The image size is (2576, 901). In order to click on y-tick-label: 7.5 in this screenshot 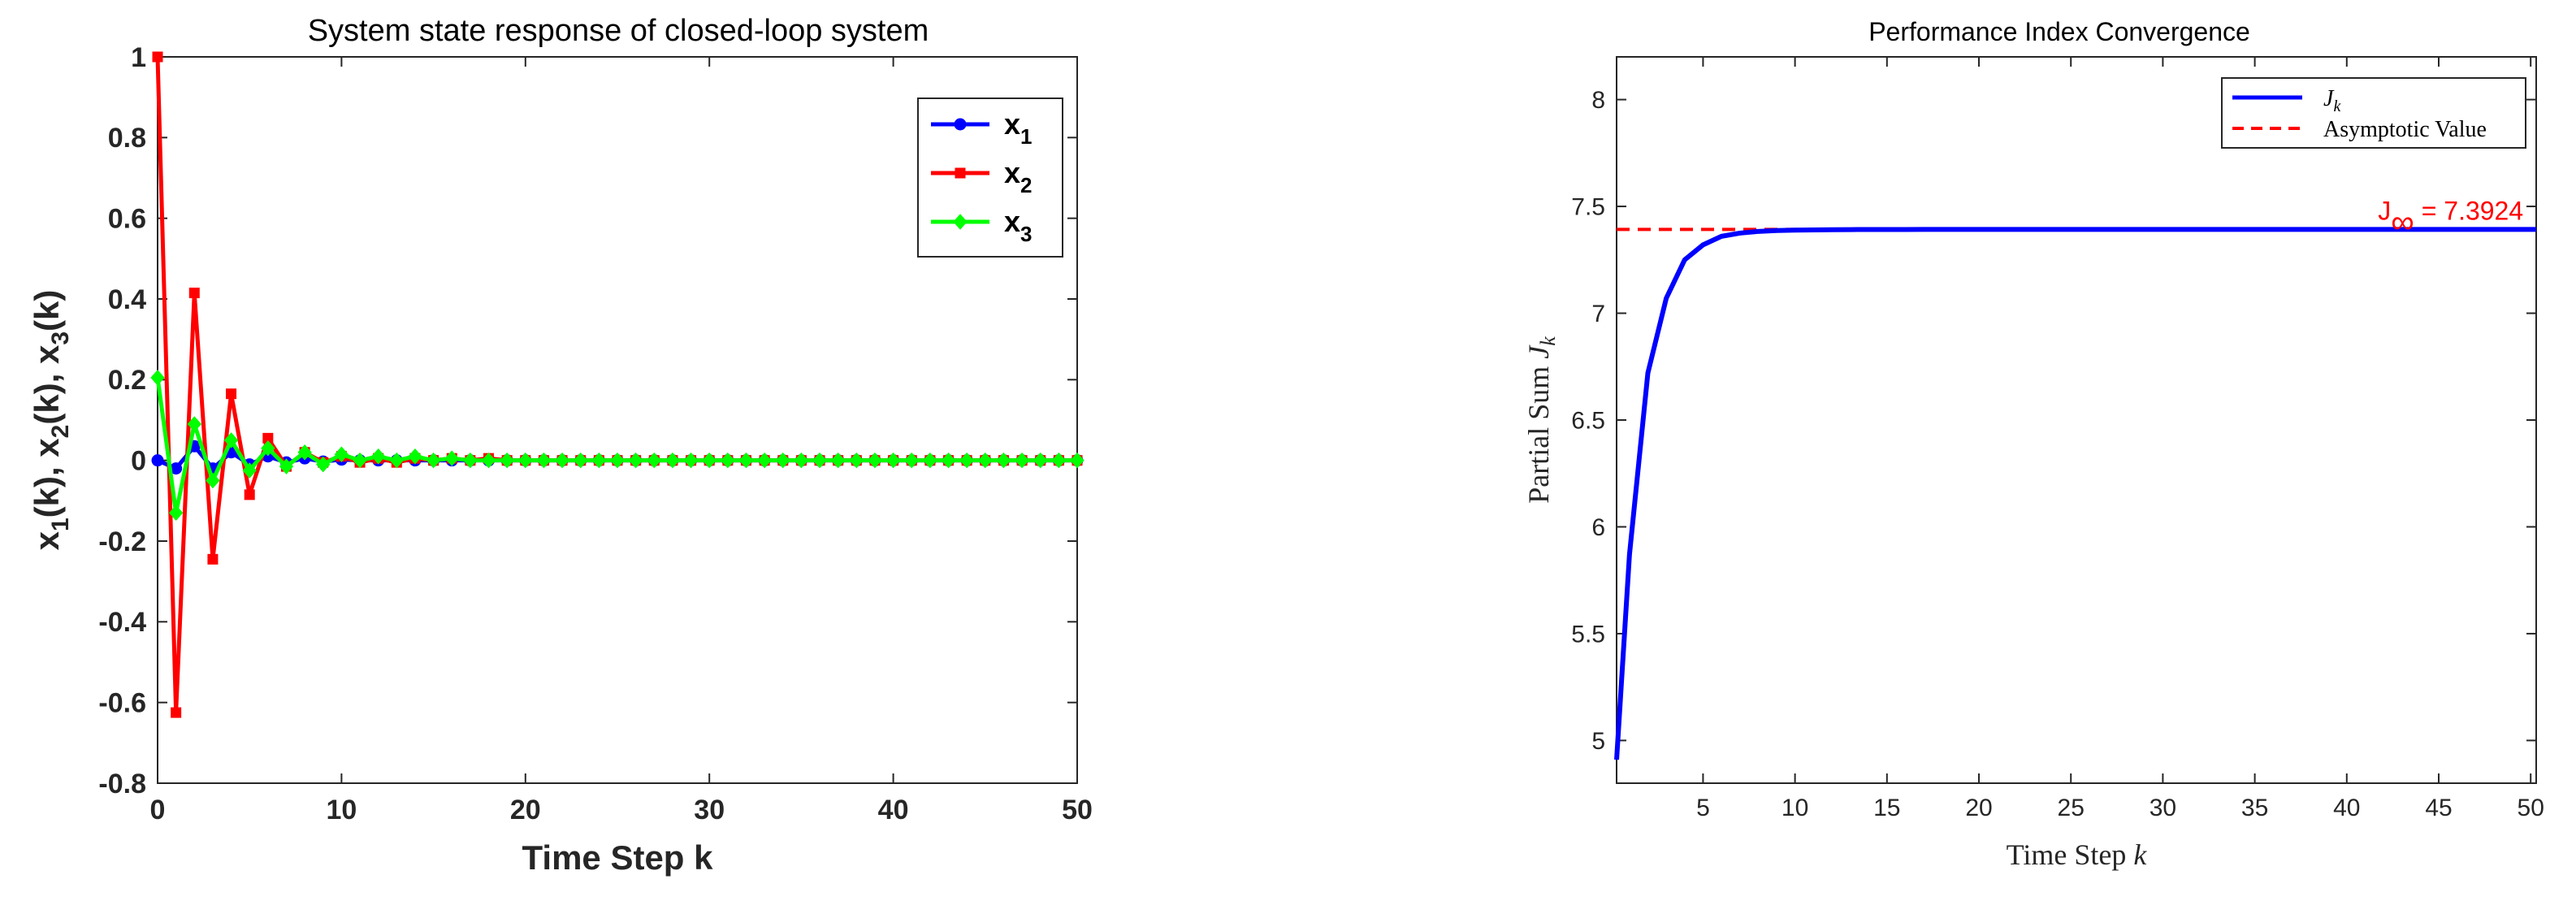, I will do `click(1588, 207)`.